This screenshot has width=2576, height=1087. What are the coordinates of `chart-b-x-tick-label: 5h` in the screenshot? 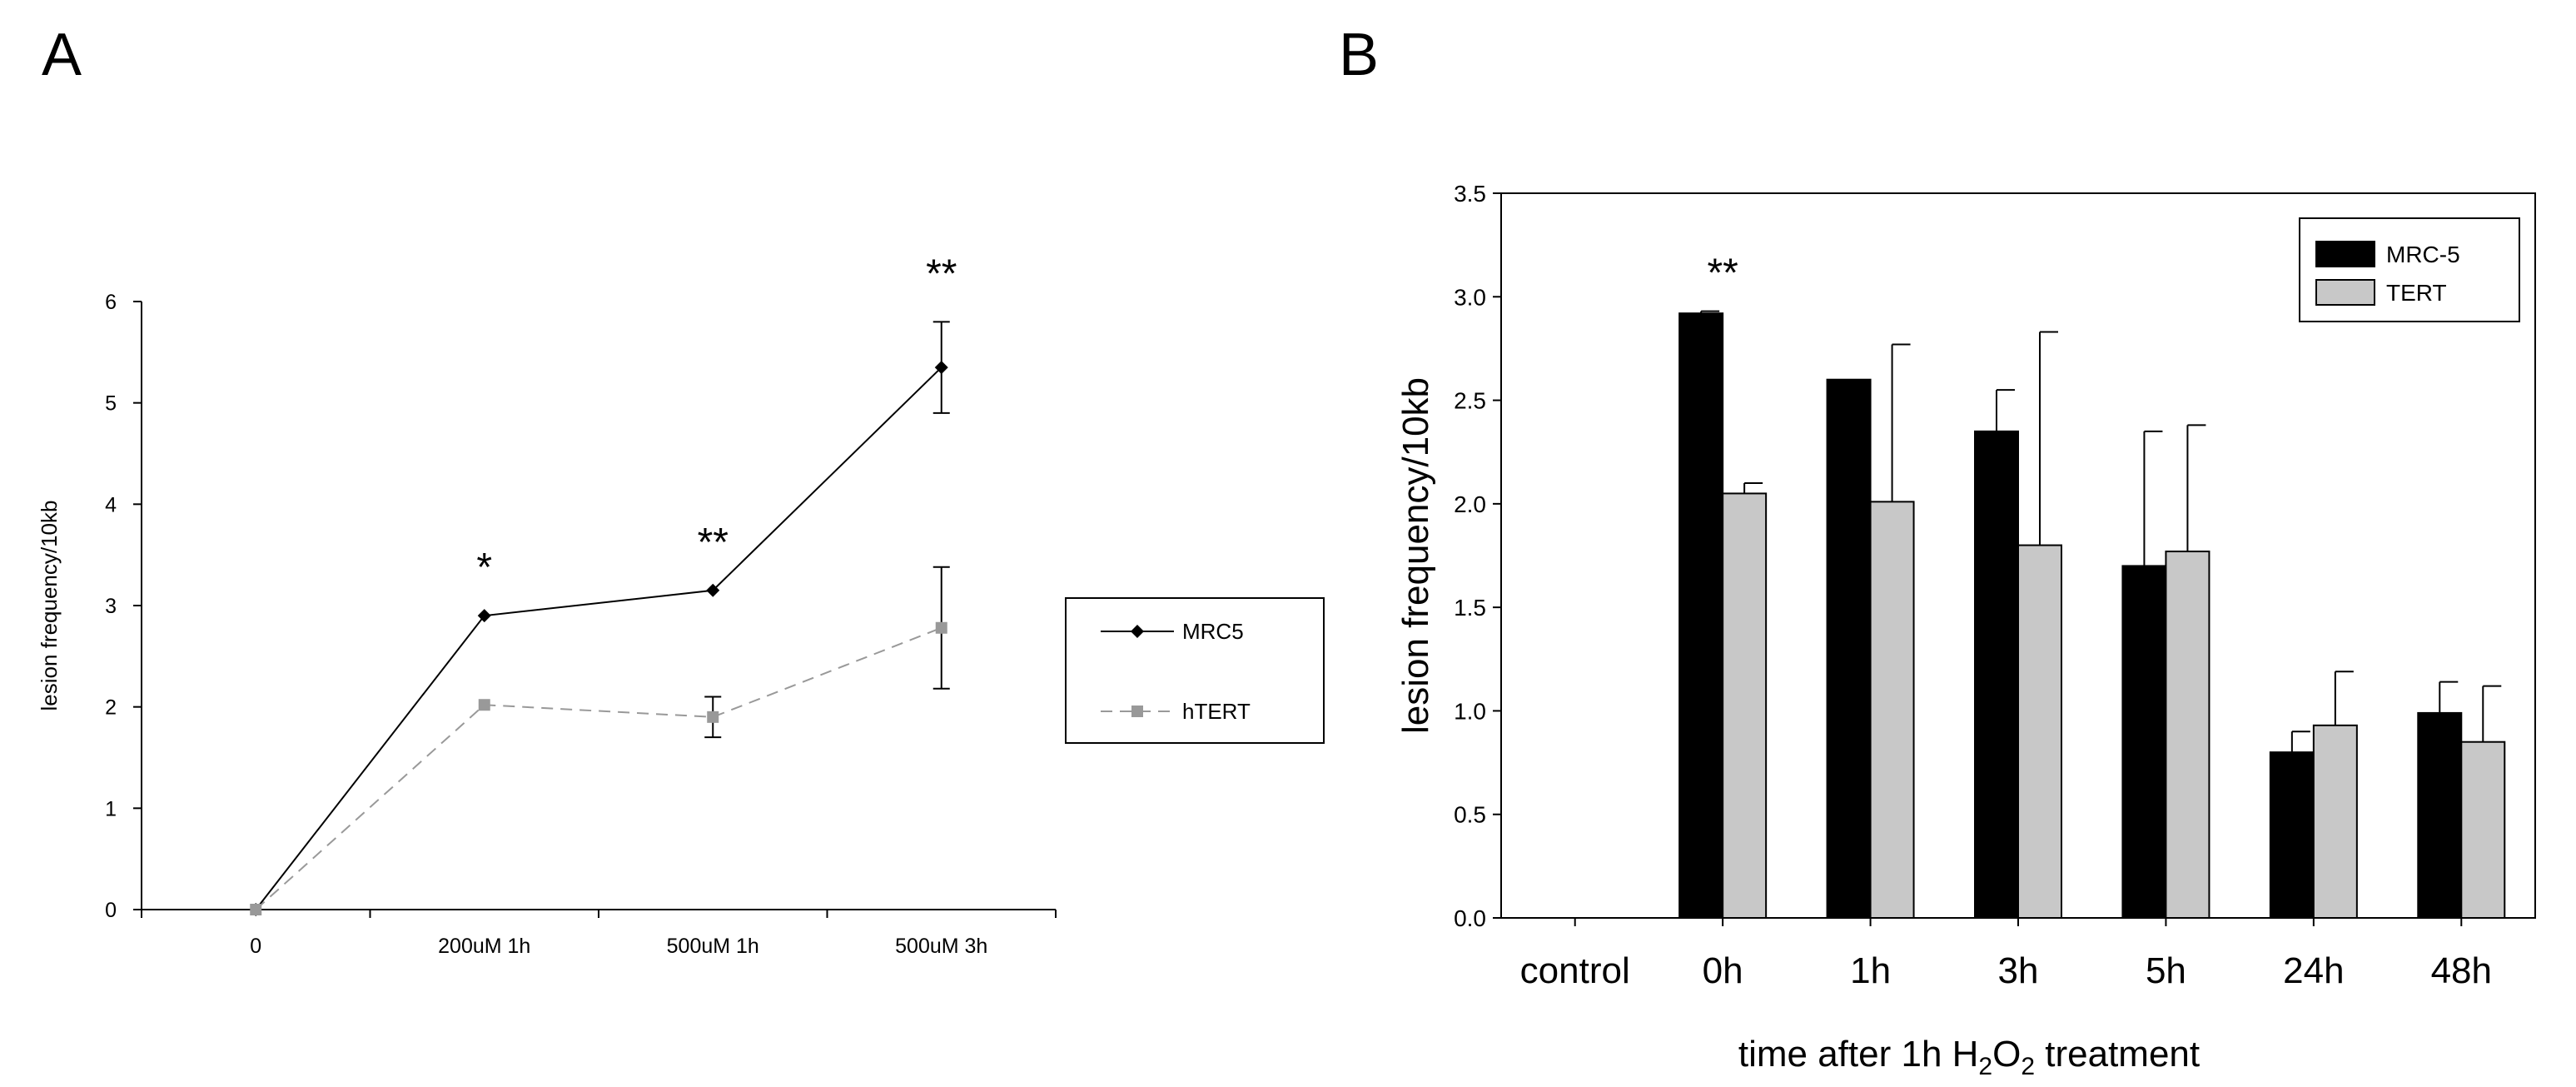 It's located at (2166, 970).